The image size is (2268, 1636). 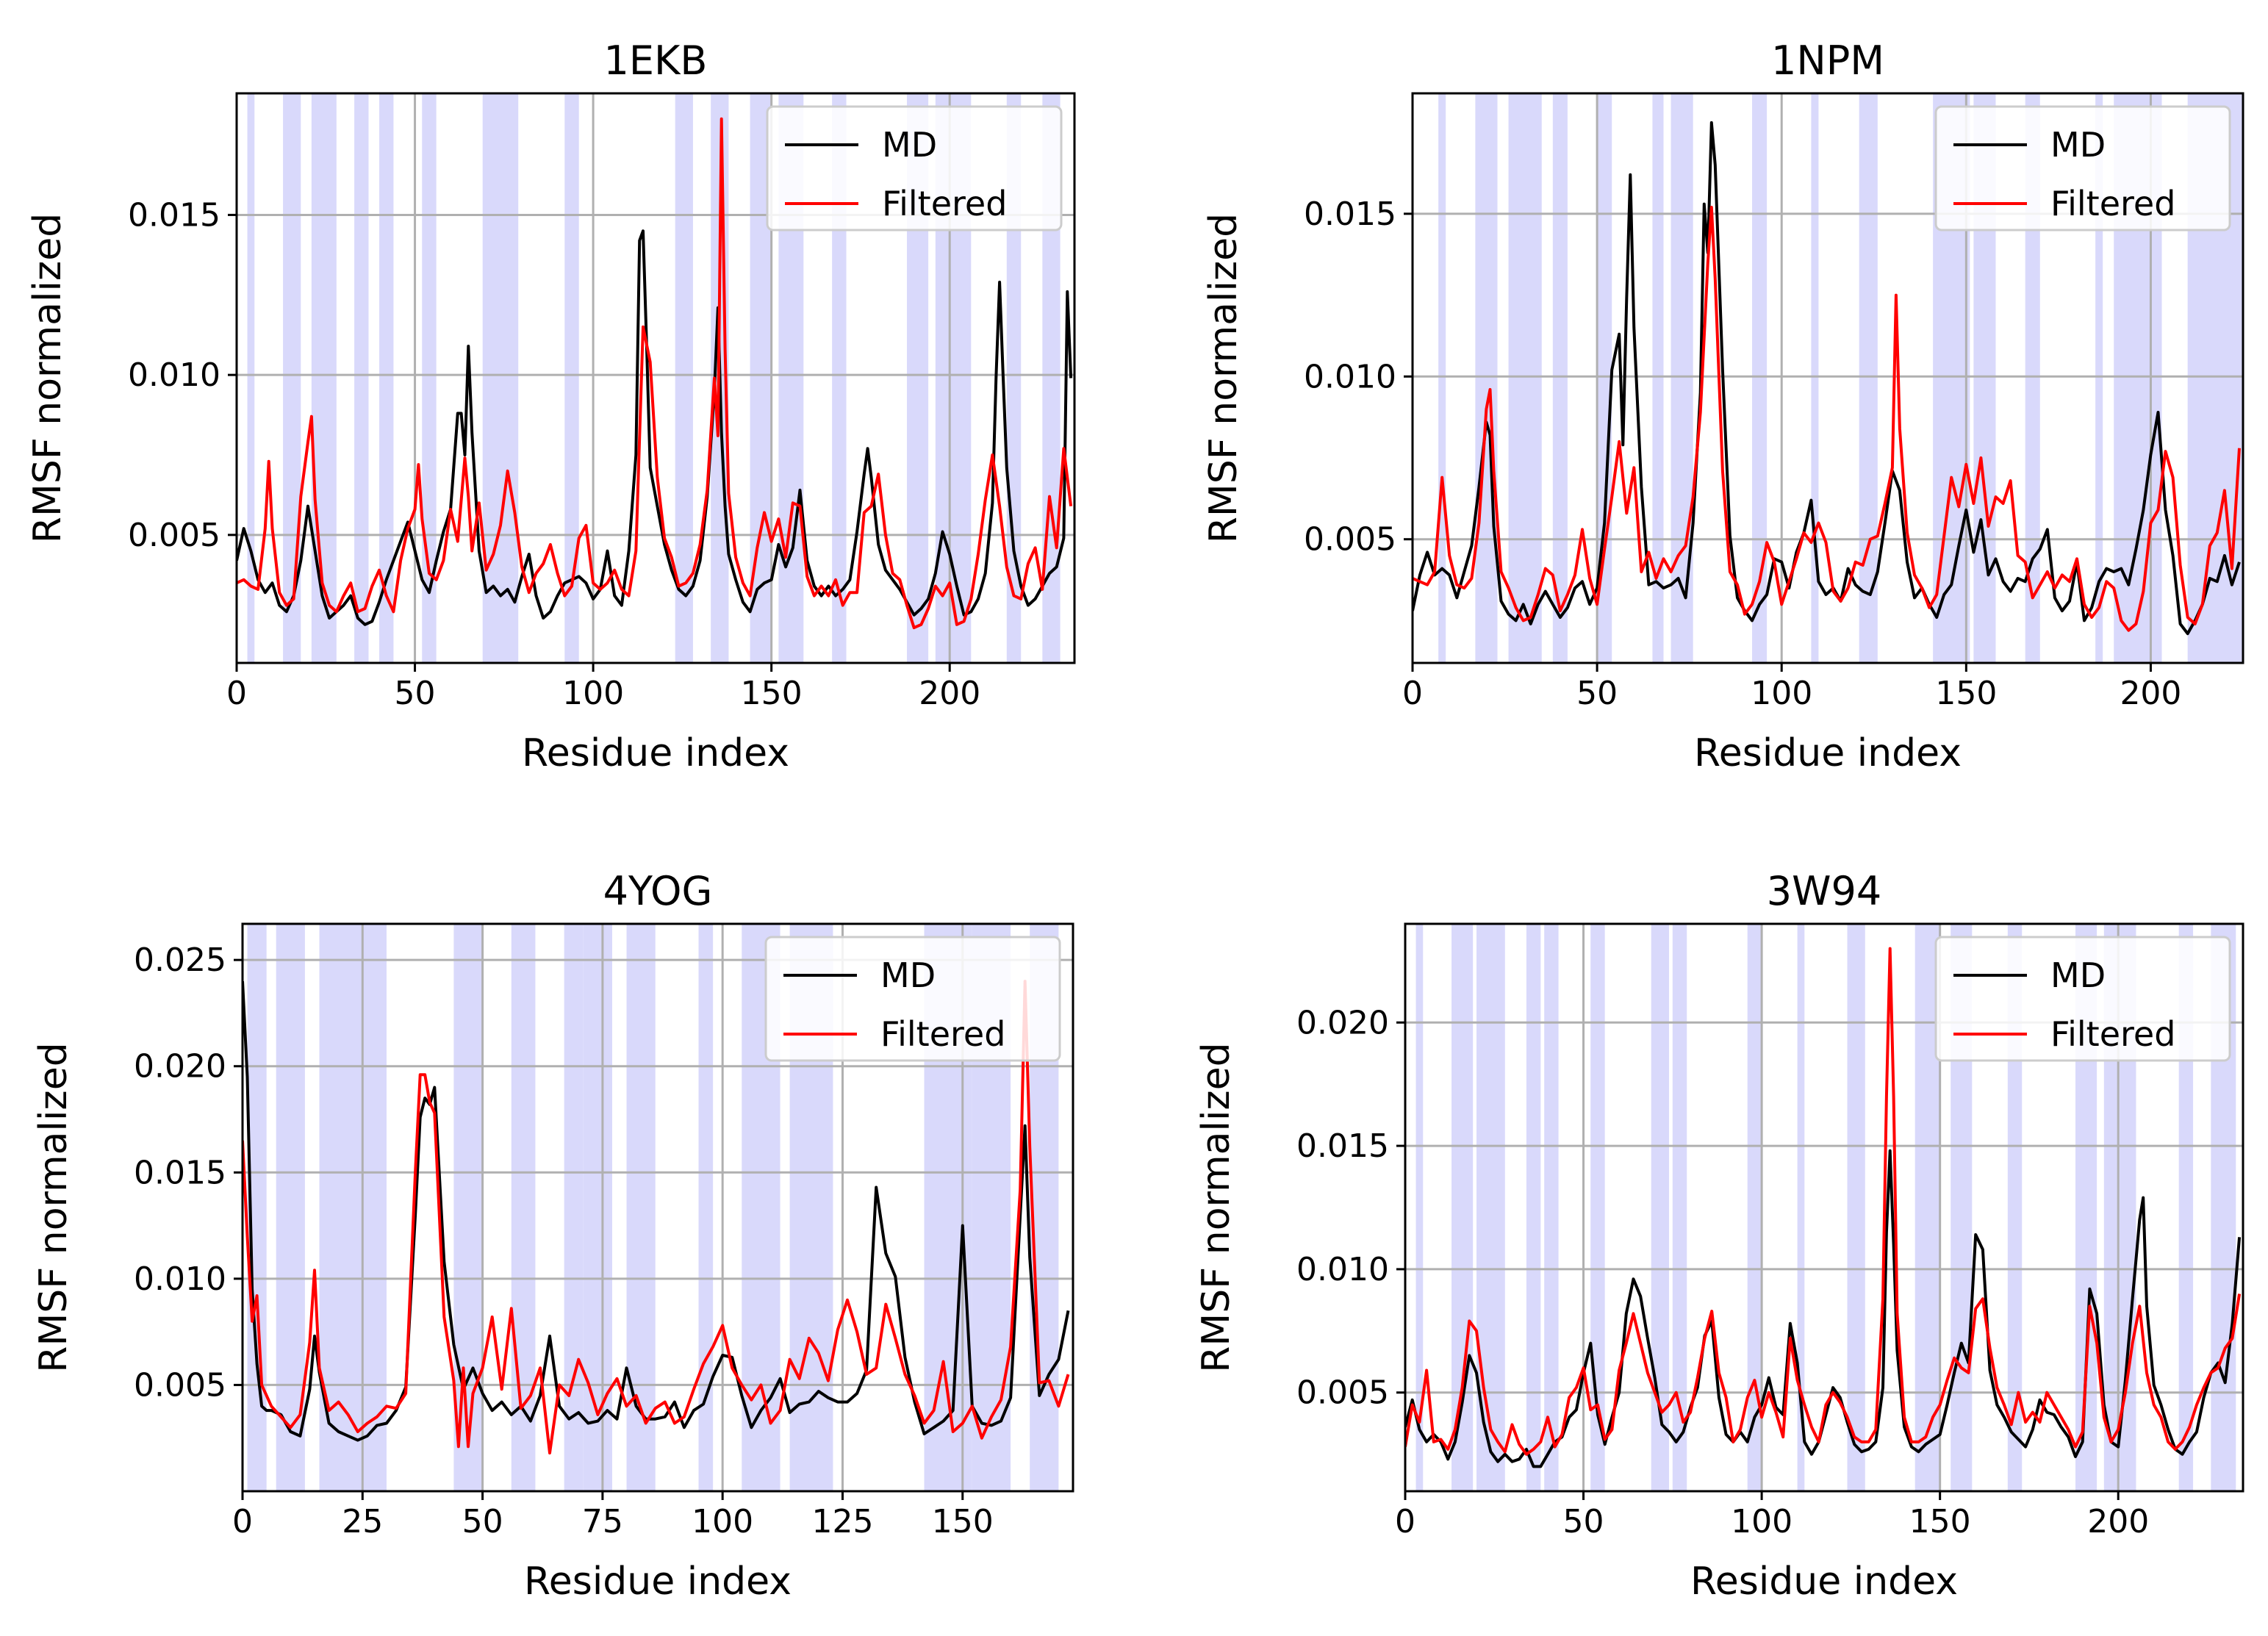 I want to click on y-tick-label: 0.025, so click(x=180, y=960).